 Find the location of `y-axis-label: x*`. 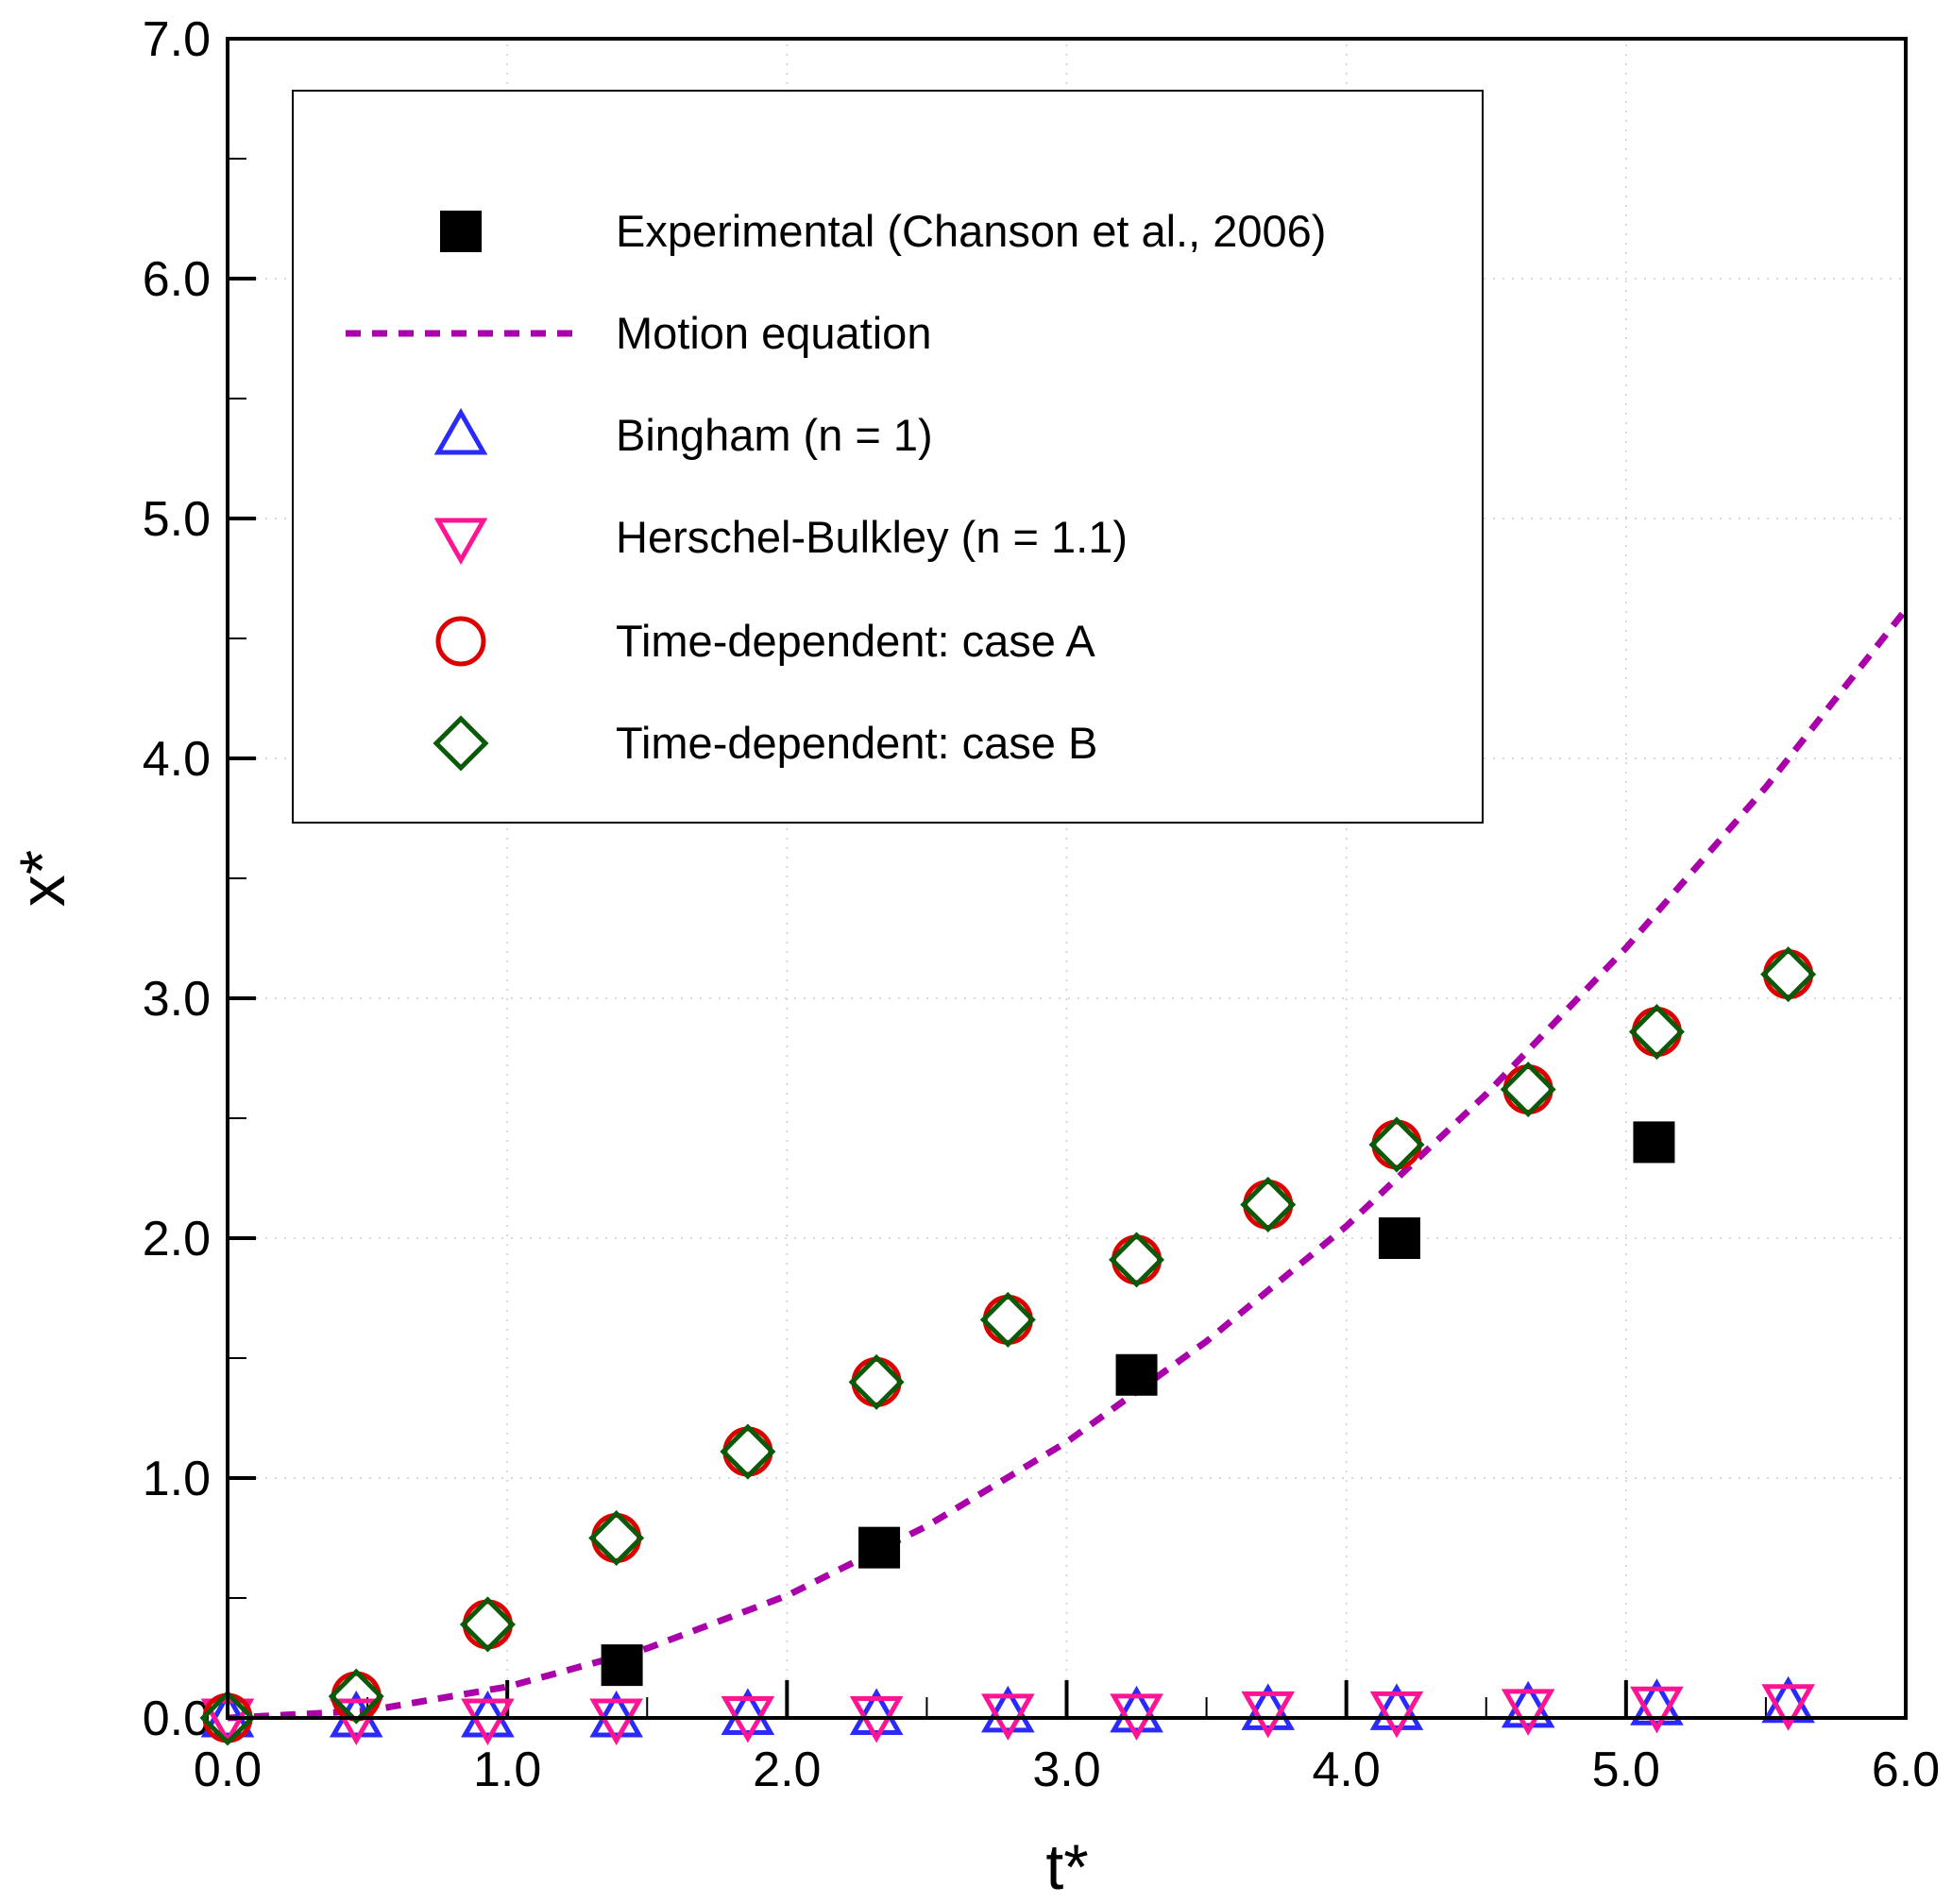

y-axis-label: x* is located at coordinates (42, 878).